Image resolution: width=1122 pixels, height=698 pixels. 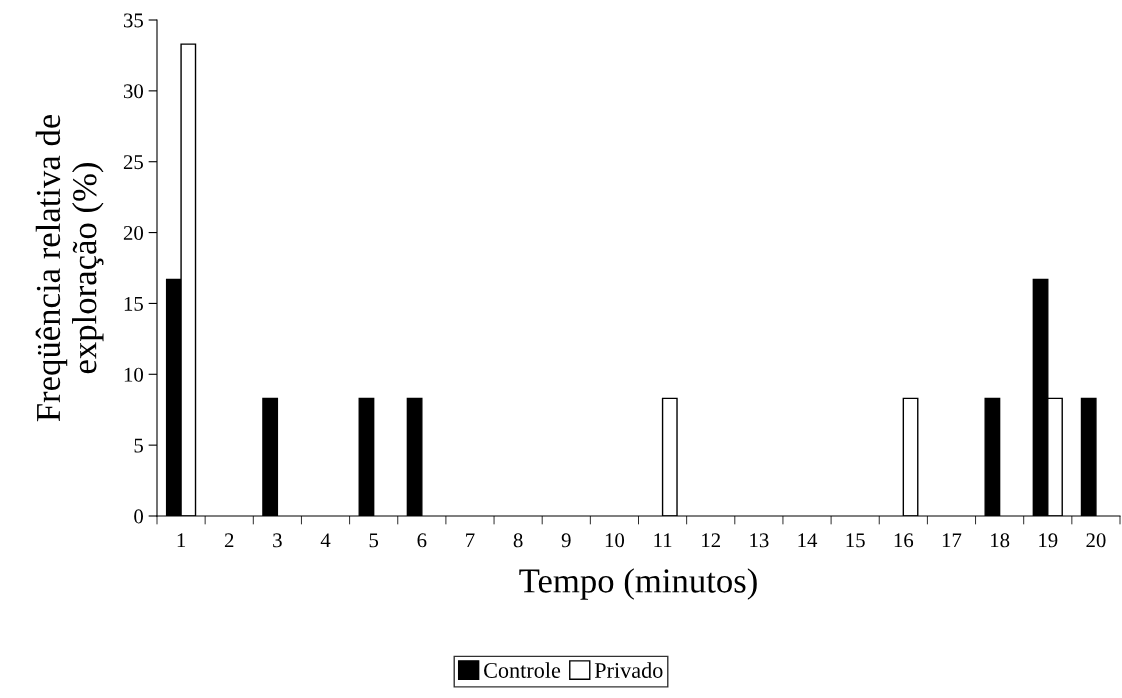 What do you see at coordinates (1096, 540) in the screenshot?
I see `x-tick-label: 20` at bounding box center [1096, 540].